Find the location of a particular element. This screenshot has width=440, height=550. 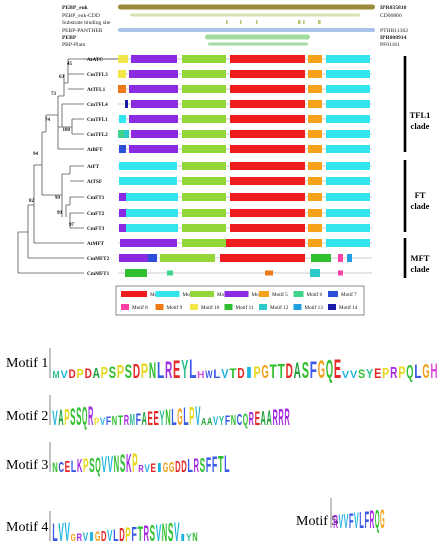

logo-letter-1-22: T is located at coordinates (233, 373).